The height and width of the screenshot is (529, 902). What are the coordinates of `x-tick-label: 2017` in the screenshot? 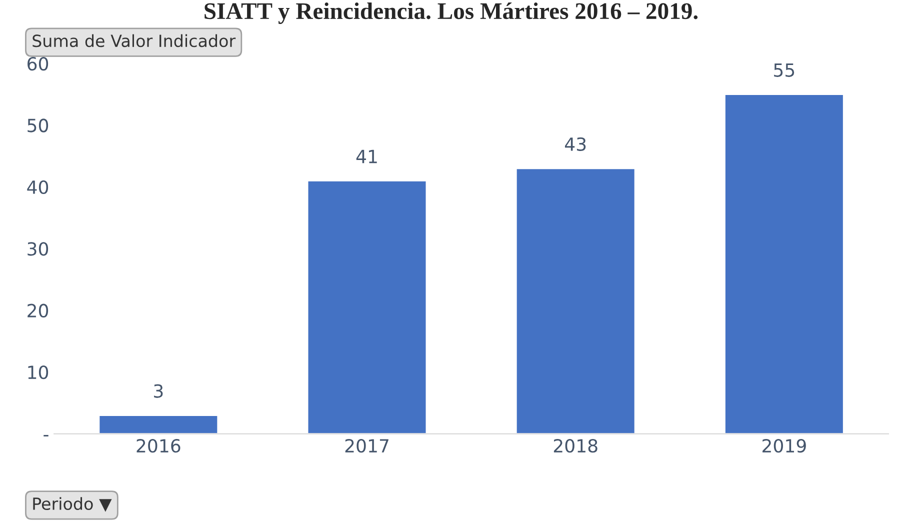 It's located at (366, 445).